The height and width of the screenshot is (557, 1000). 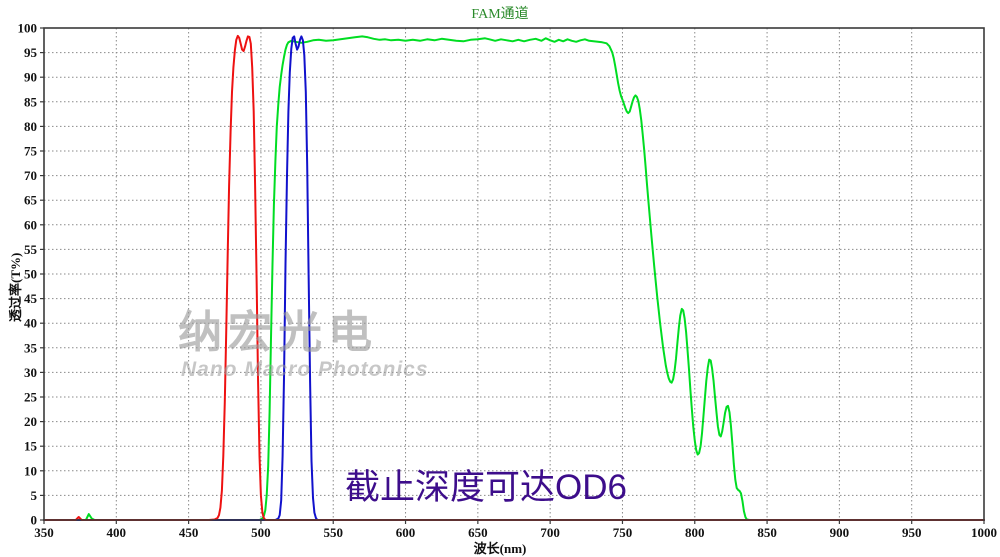 I want to click on y-tick-label: 60, so click(x=30, y=224).